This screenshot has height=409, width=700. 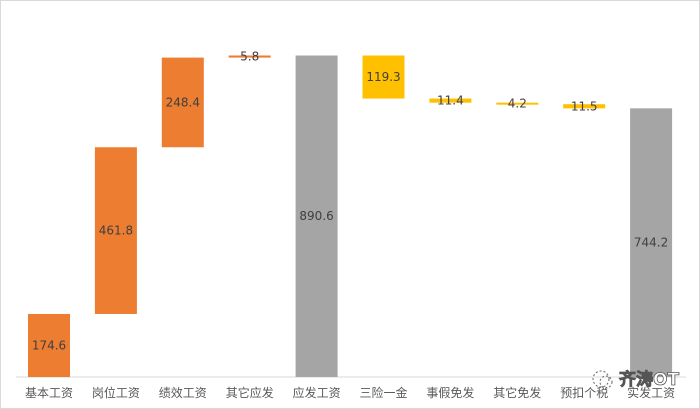 I want to click on data-label: 119.3, so click(x=383, y=77).